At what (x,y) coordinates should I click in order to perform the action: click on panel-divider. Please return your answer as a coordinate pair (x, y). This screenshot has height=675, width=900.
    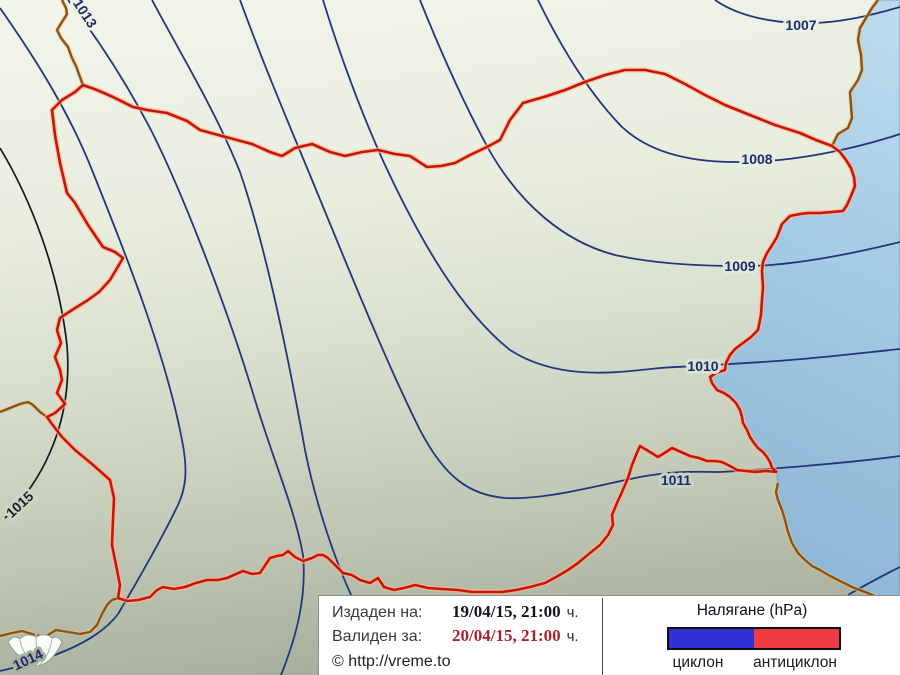
    Looking at the image, I should click on (602, 636).